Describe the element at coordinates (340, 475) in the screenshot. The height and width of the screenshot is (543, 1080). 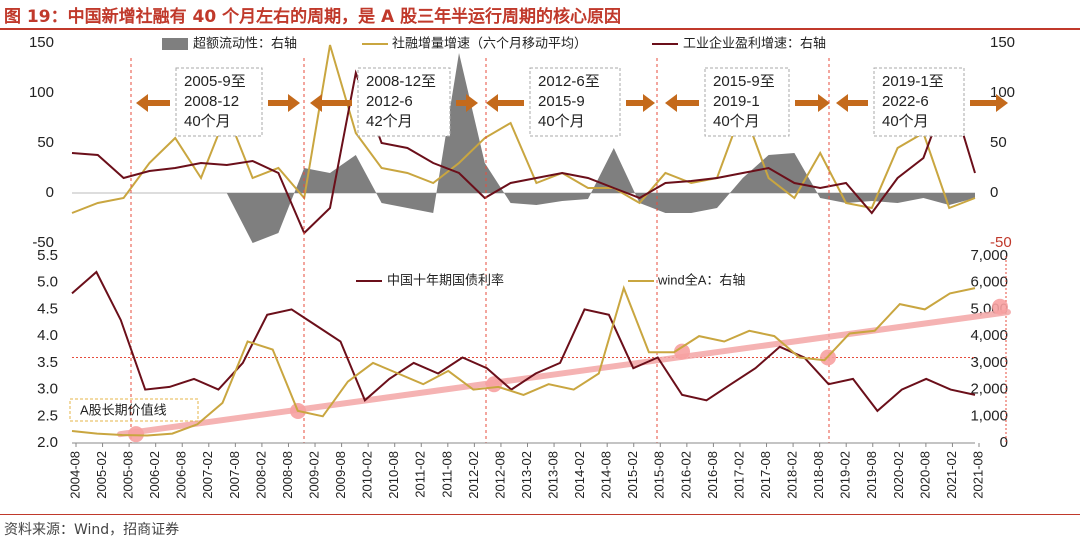
I see `x-tick-label: 2009-08` at that location.